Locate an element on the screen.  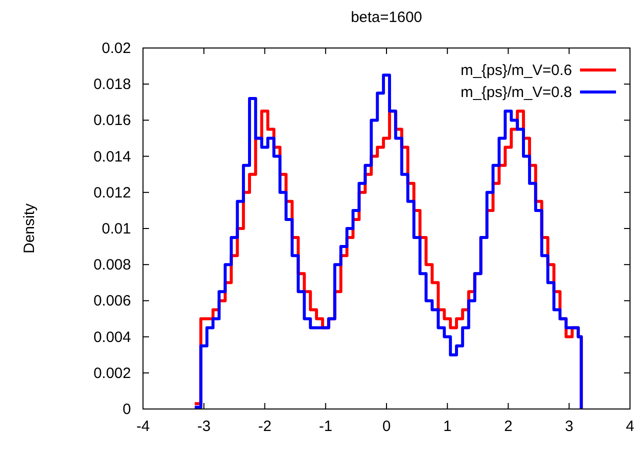
x-tick-label: -1 is located at coordinates (325, 426).